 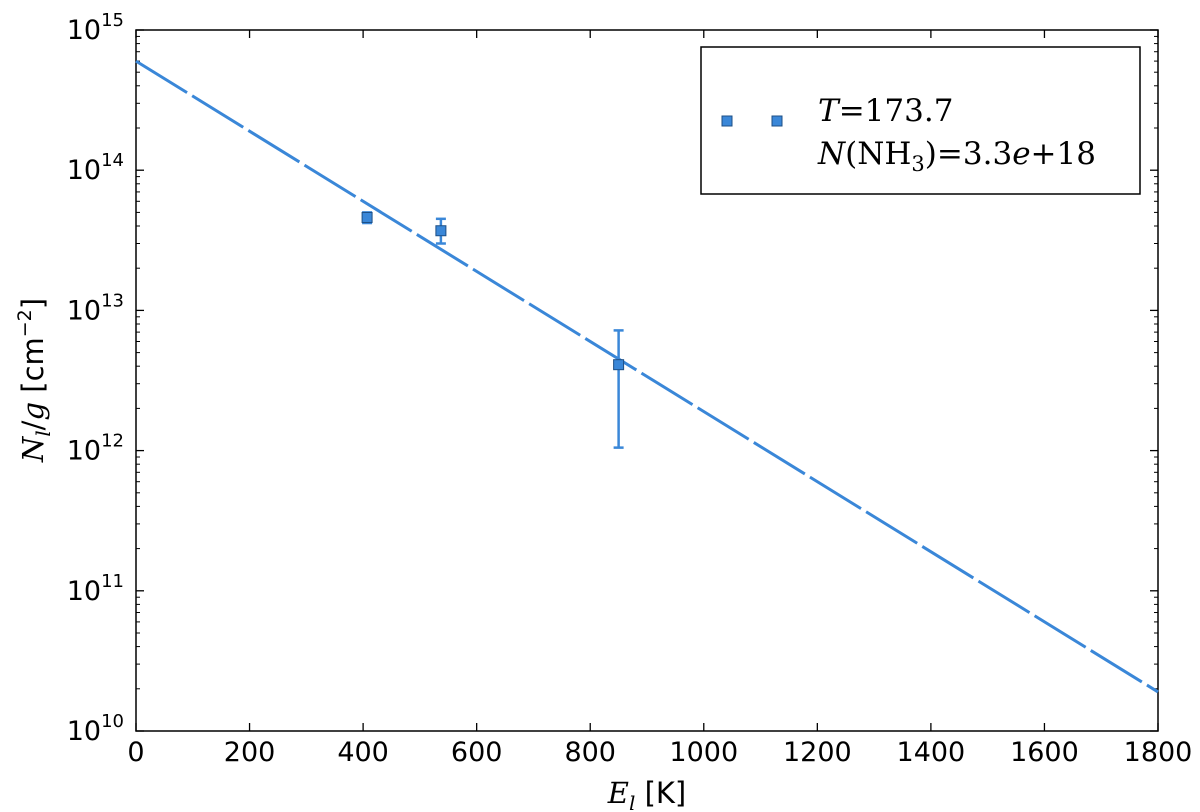 I want to click on legend-density-symbol: N, so click(x=832, y=154).